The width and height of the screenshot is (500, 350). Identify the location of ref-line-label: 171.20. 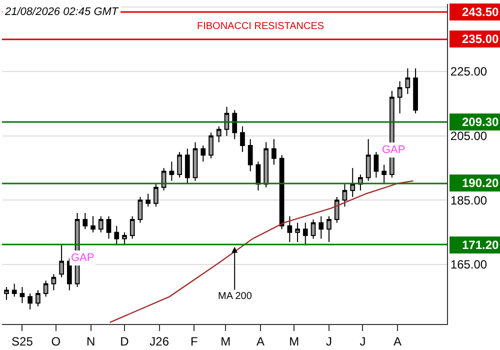
(480, 245).